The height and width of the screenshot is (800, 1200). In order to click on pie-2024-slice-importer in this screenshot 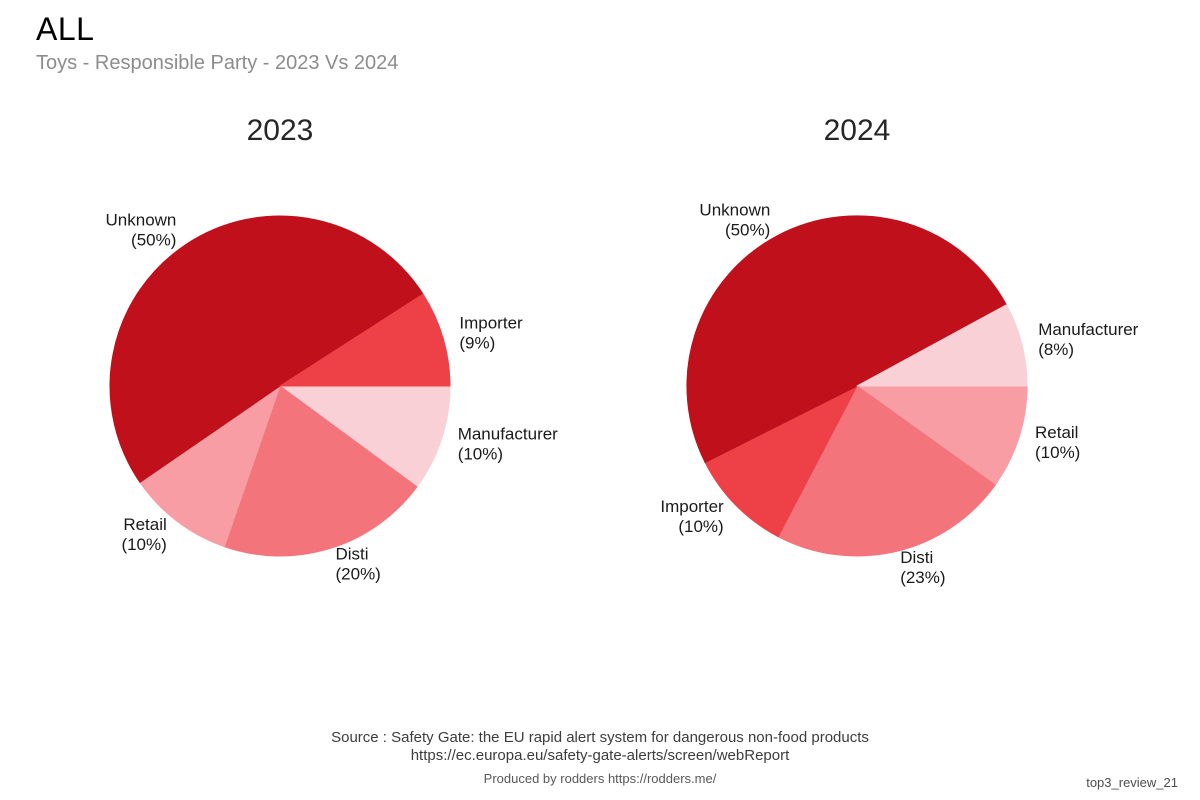, I will do `click(781, 461)`.